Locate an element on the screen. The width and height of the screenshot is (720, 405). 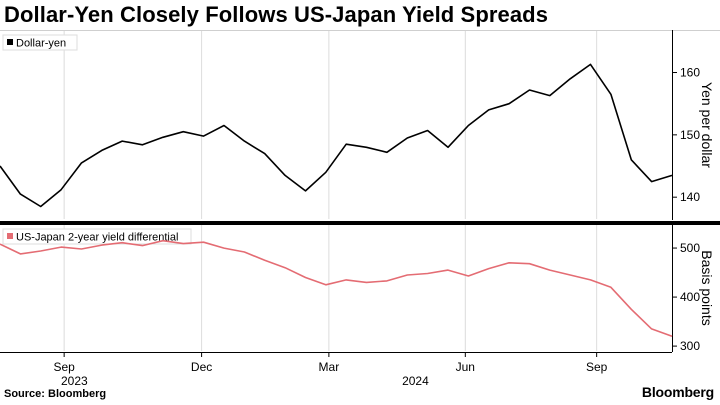
legend-spread: US-Japan 2-year yield differential is located at coordinates (97, 236).